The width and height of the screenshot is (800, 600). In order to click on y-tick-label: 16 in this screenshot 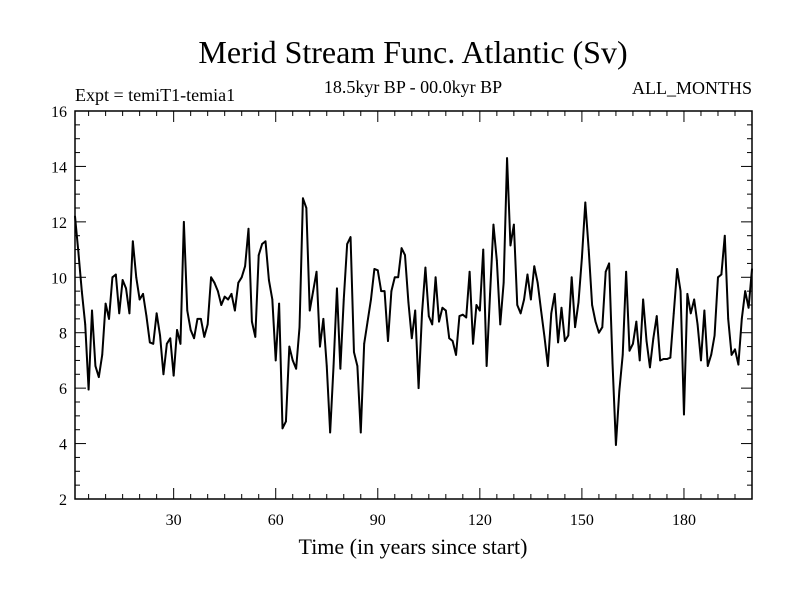, I will do `click(59, 112)`.